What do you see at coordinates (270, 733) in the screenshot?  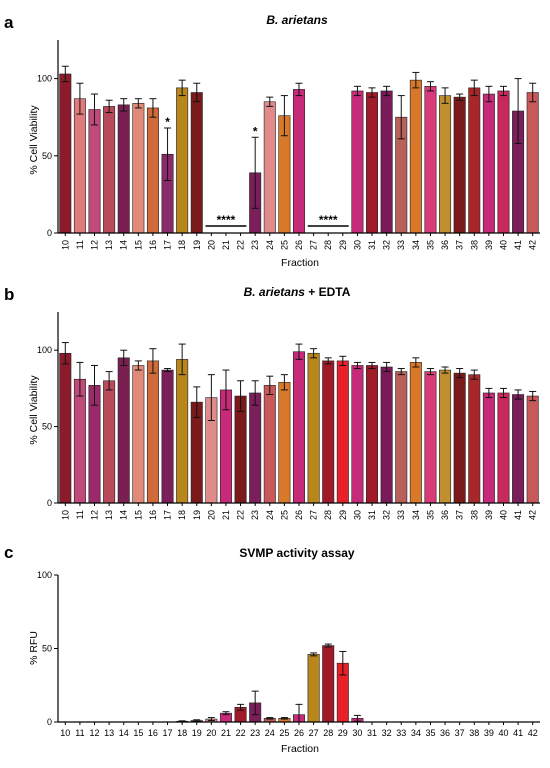 I see `xtick-label-c-24: 24` at bounding box center [270, 733].